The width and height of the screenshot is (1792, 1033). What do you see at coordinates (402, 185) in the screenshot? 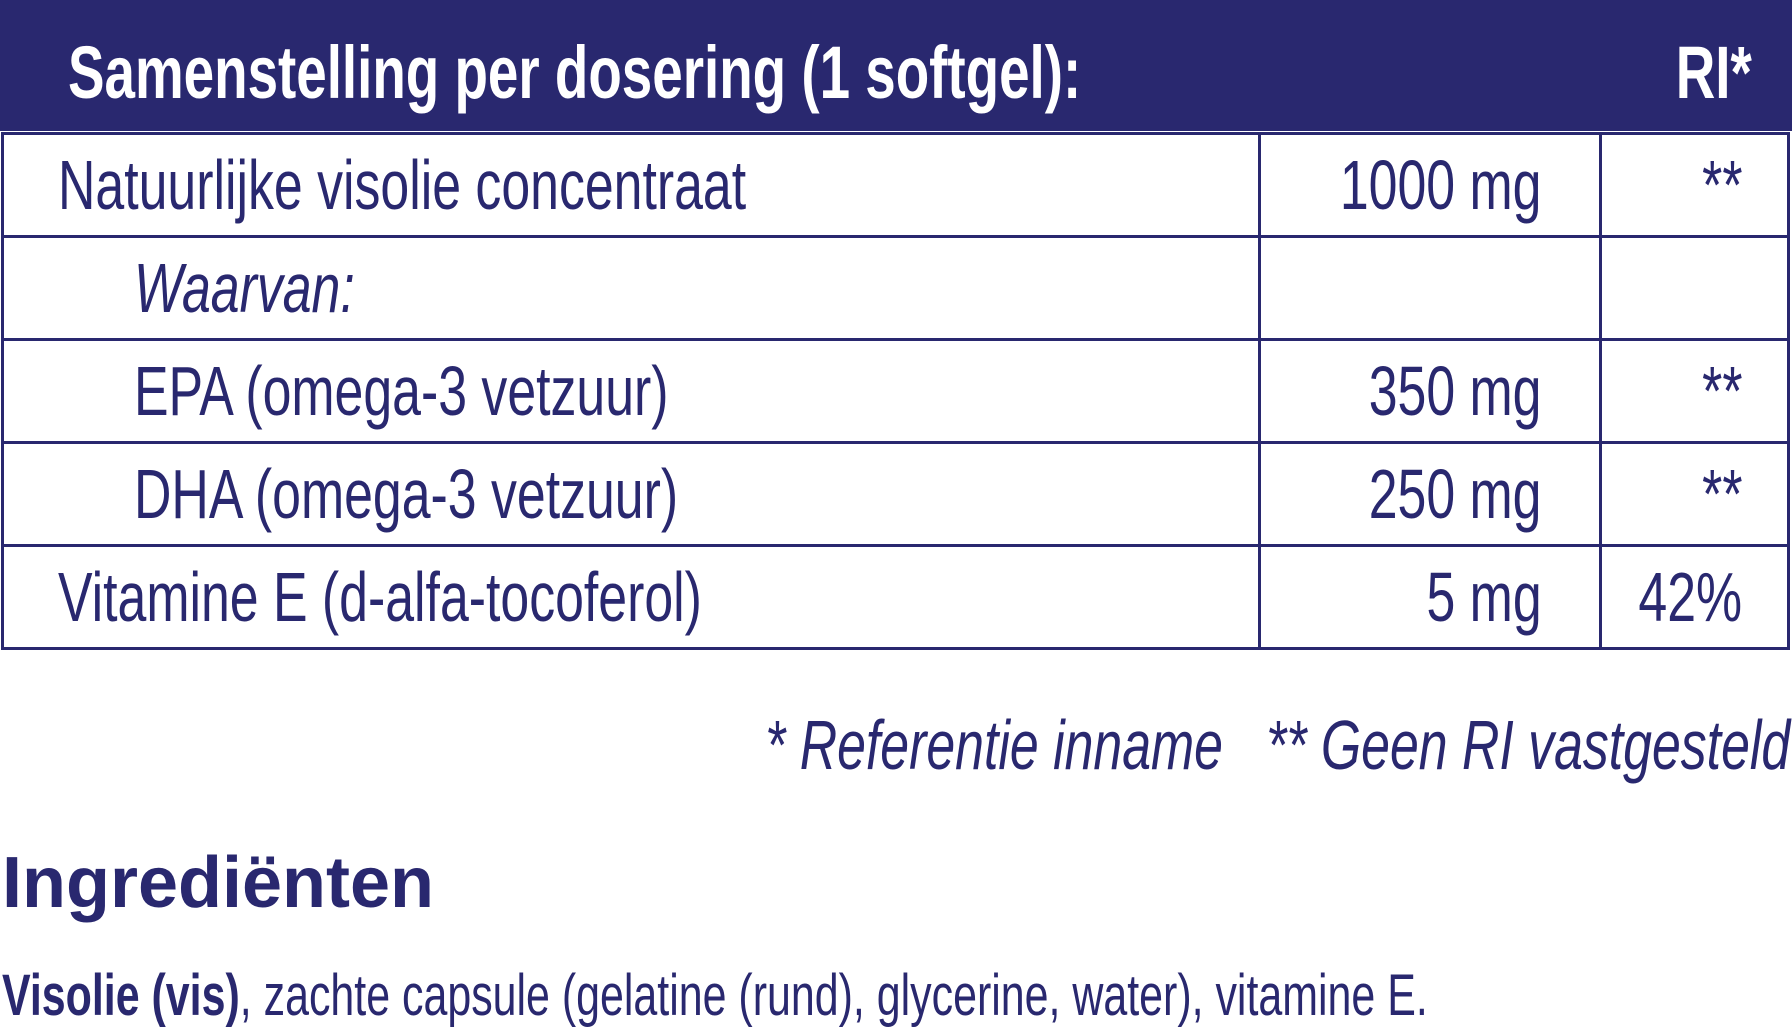
I see `row-name: Natuurlijke visolie concentraat` at bounding box center [402, 185].